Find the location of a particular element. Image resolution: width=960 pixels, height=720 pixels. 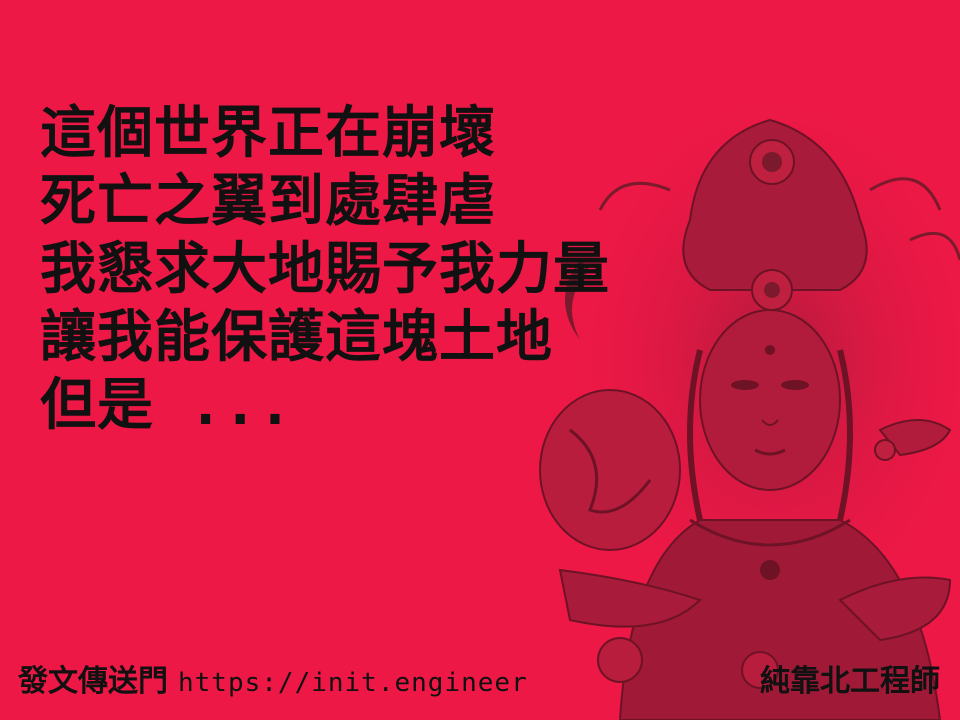

portal-label: 發文傳送門 is located at coordinates (93, 681).